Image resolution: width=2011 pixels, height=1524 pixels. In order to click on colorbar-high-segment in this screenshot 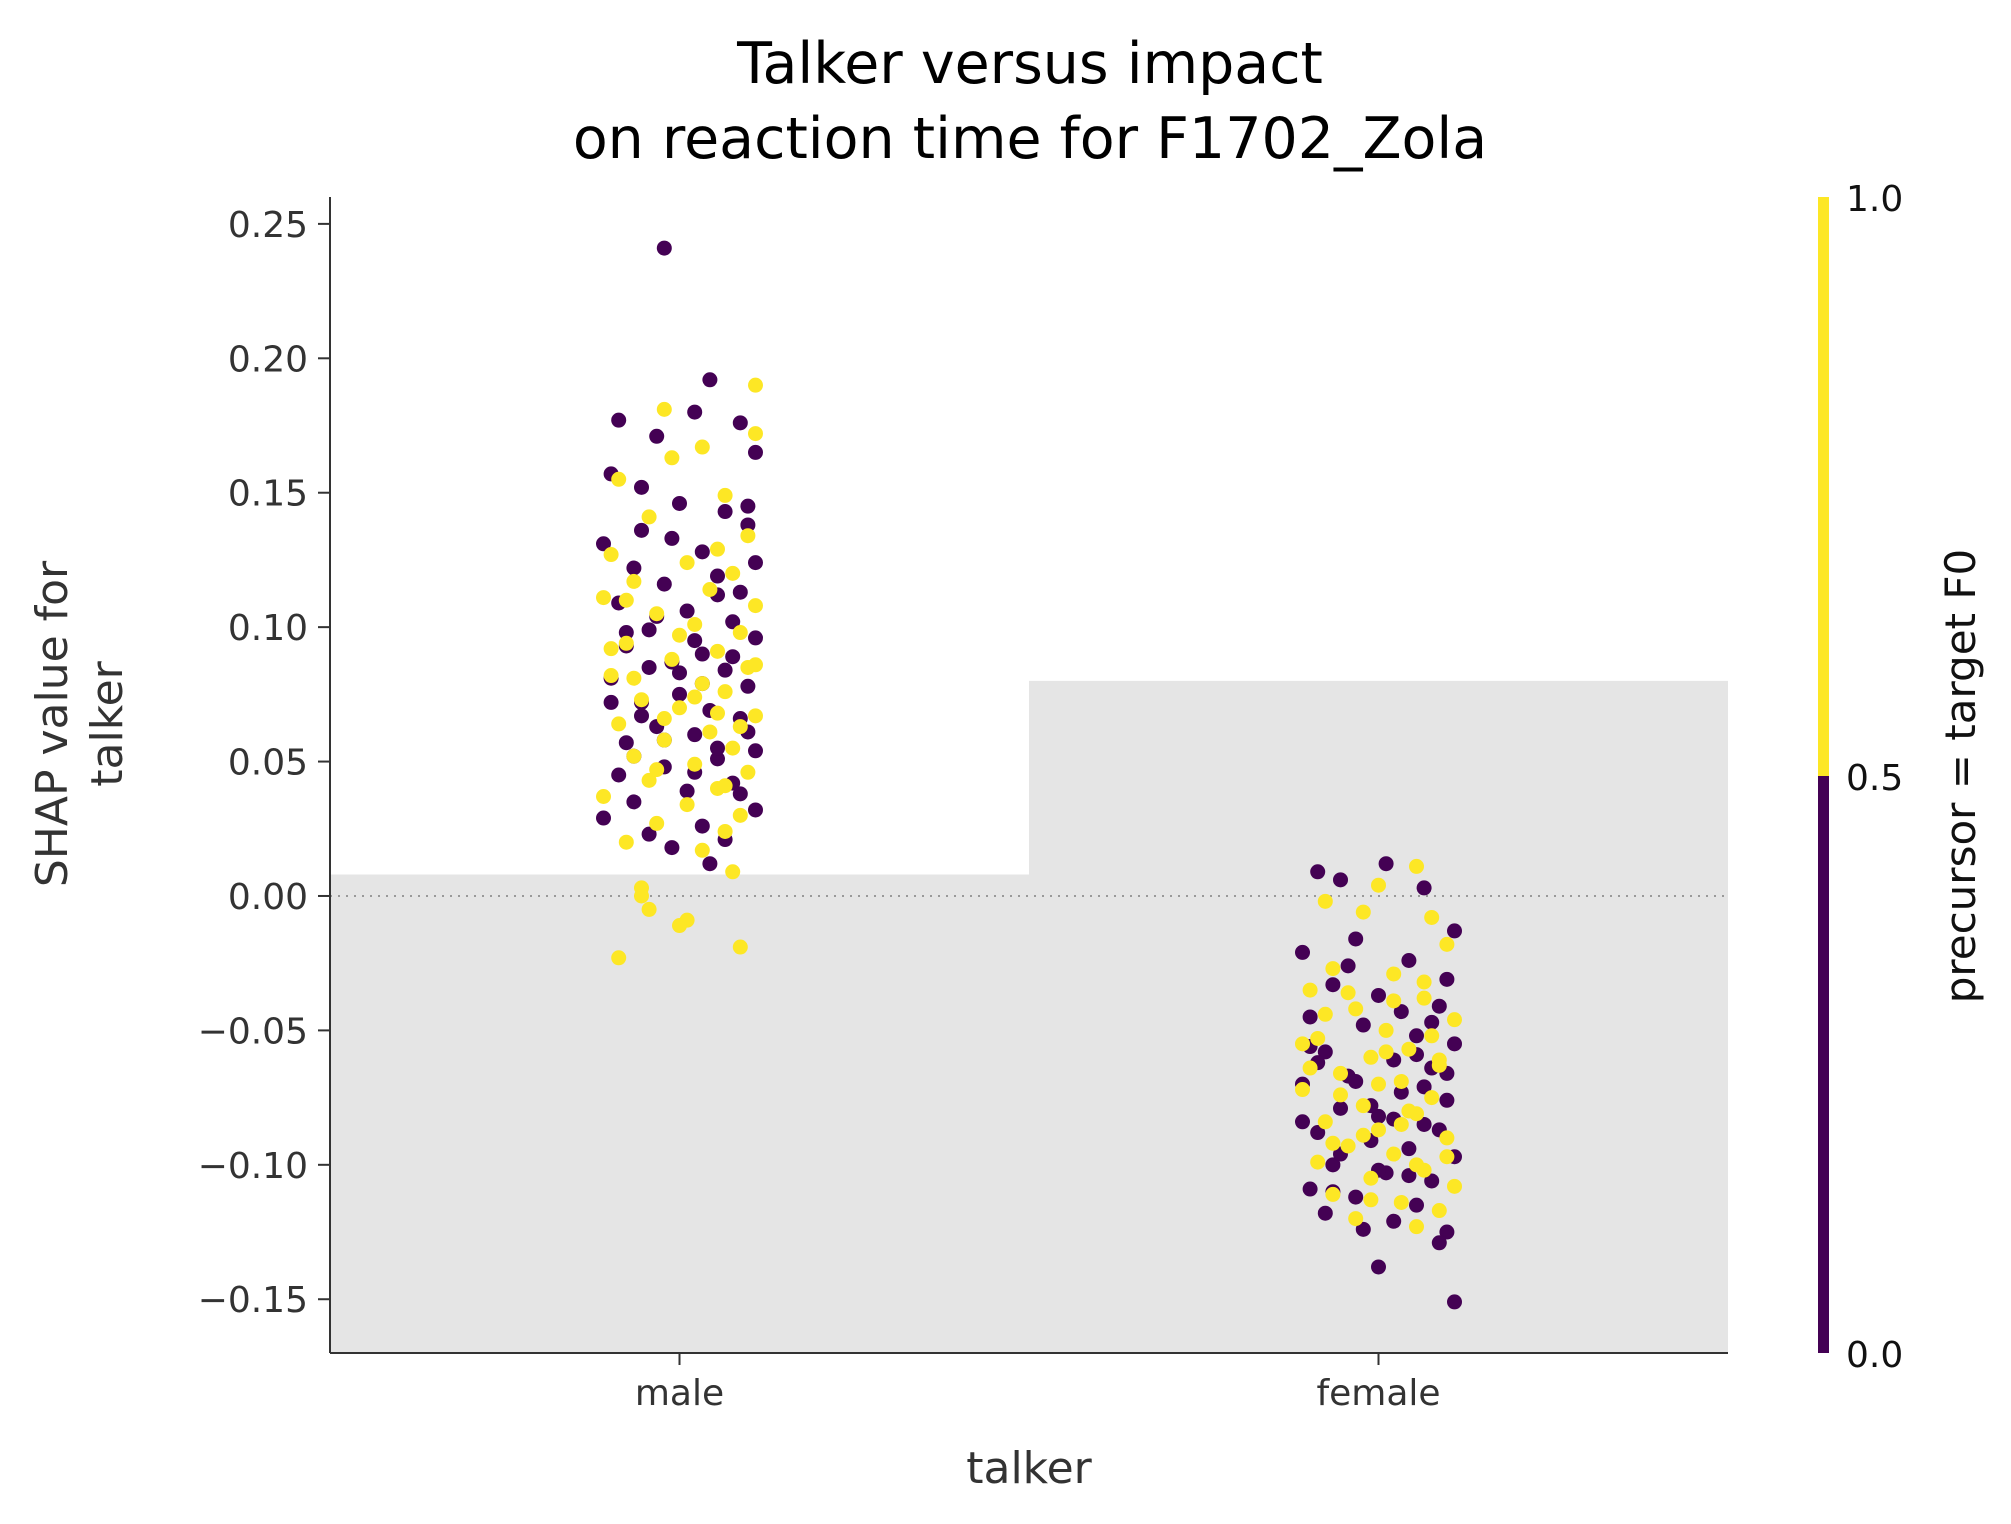, I will do `click(1823, 486)`.